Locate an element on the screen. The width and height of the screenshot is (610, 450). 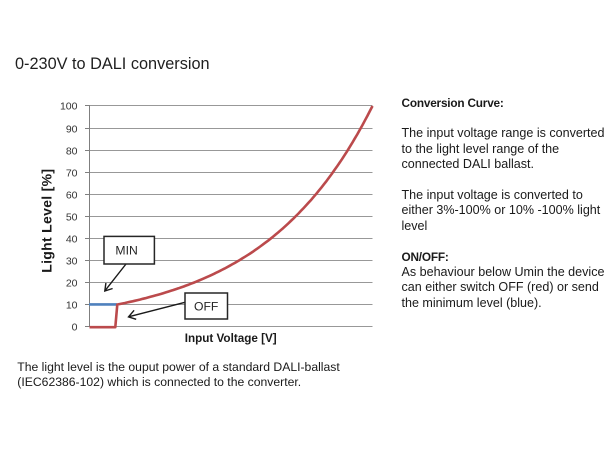
svg-text: 80 is located at coordinates (72, 151).